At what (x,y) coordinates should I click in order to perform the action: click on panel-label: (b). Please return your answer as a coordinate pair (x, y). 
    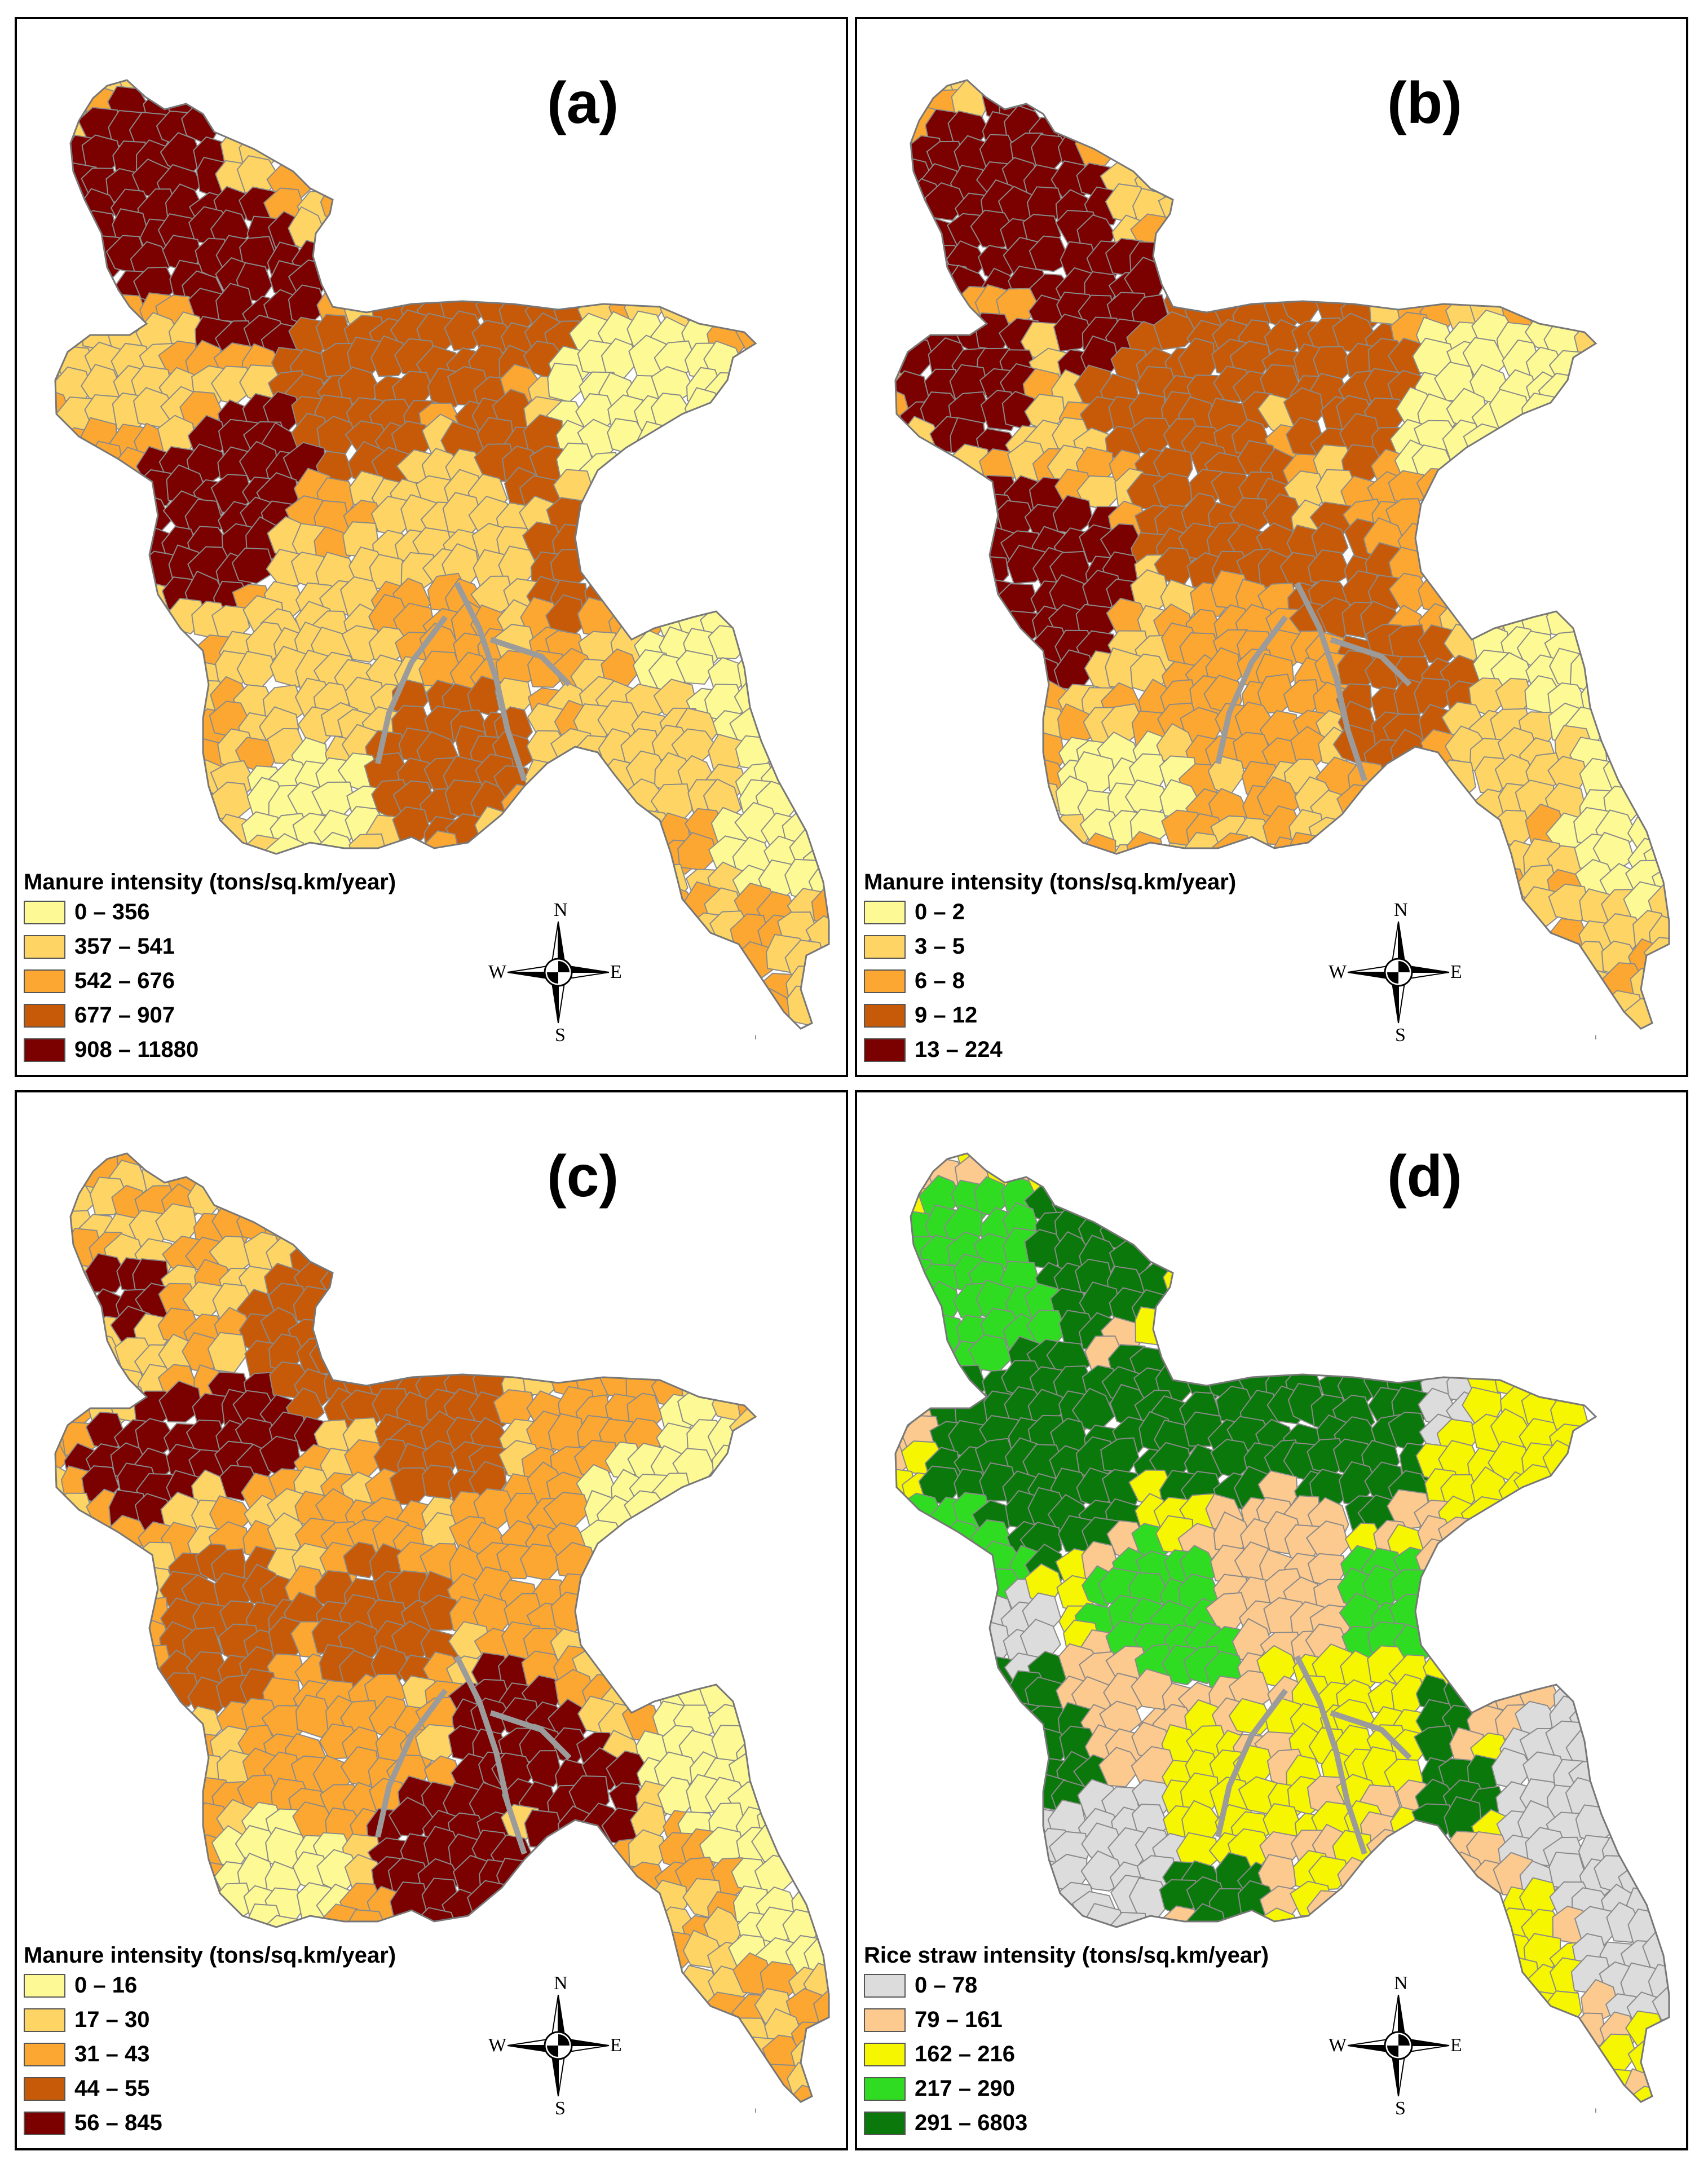
    Looking at the image, I should click on (1424, 103).